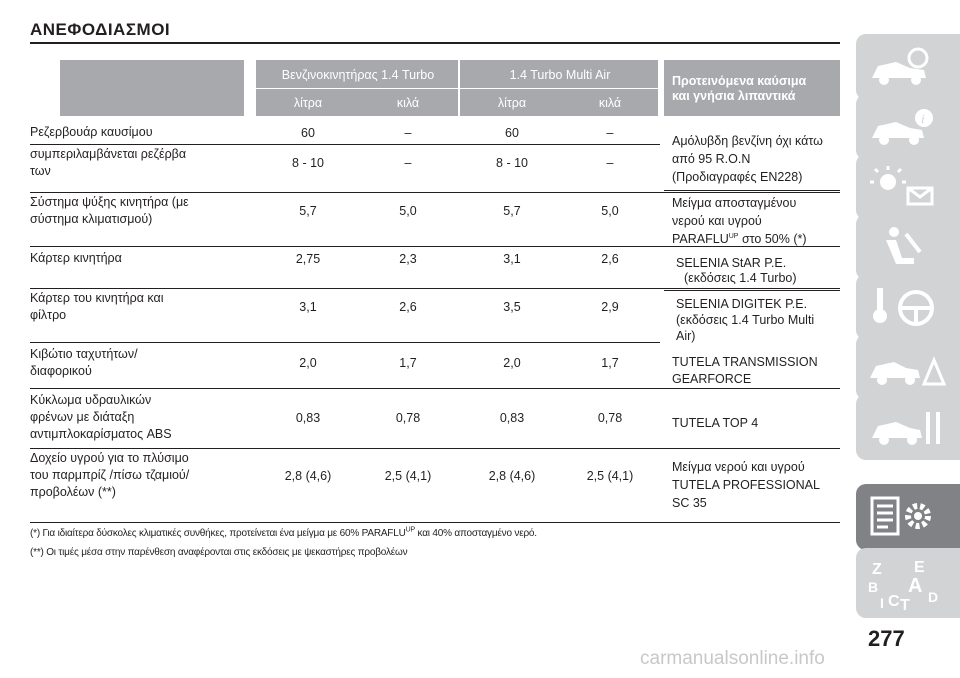 The width and height of the screenshot is (960, 678). Describe the element at coordinates (915, 586) in the screenshot. I see `svg-text: A` at that location.